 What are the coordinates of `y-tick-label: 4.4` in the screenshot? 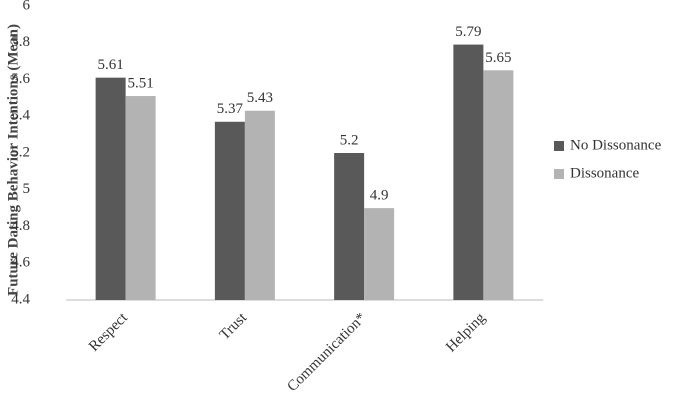 It's located at (20, 299).